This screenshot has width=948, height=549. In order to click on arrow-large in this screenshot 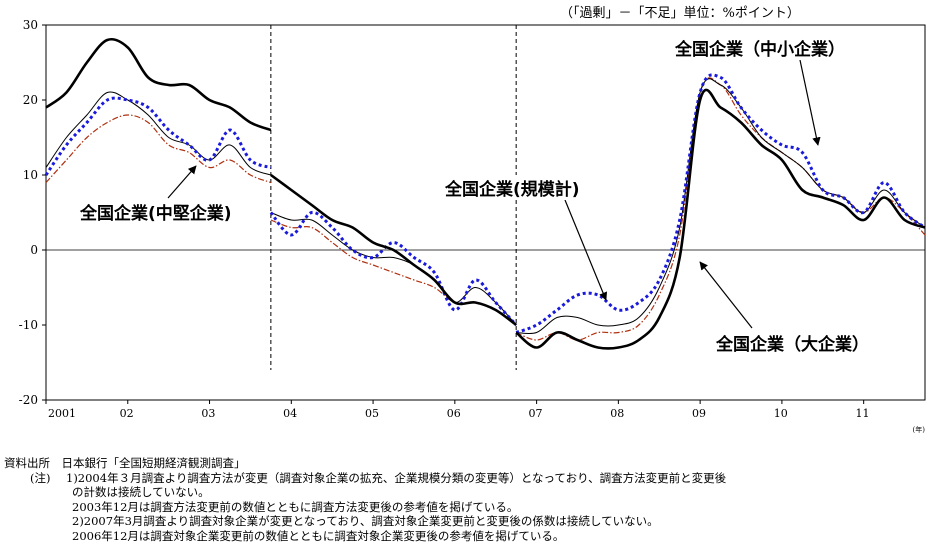, I will do `click(726, 295)`.